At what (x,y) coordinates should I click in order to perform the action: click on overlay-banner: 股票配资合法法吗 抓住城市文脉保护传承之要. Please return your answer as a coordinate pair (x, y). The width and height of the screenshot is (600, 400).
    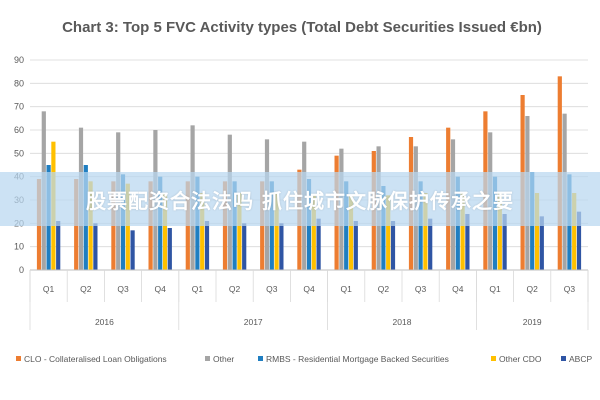
    Looking at the image, I should click on (300, 199).